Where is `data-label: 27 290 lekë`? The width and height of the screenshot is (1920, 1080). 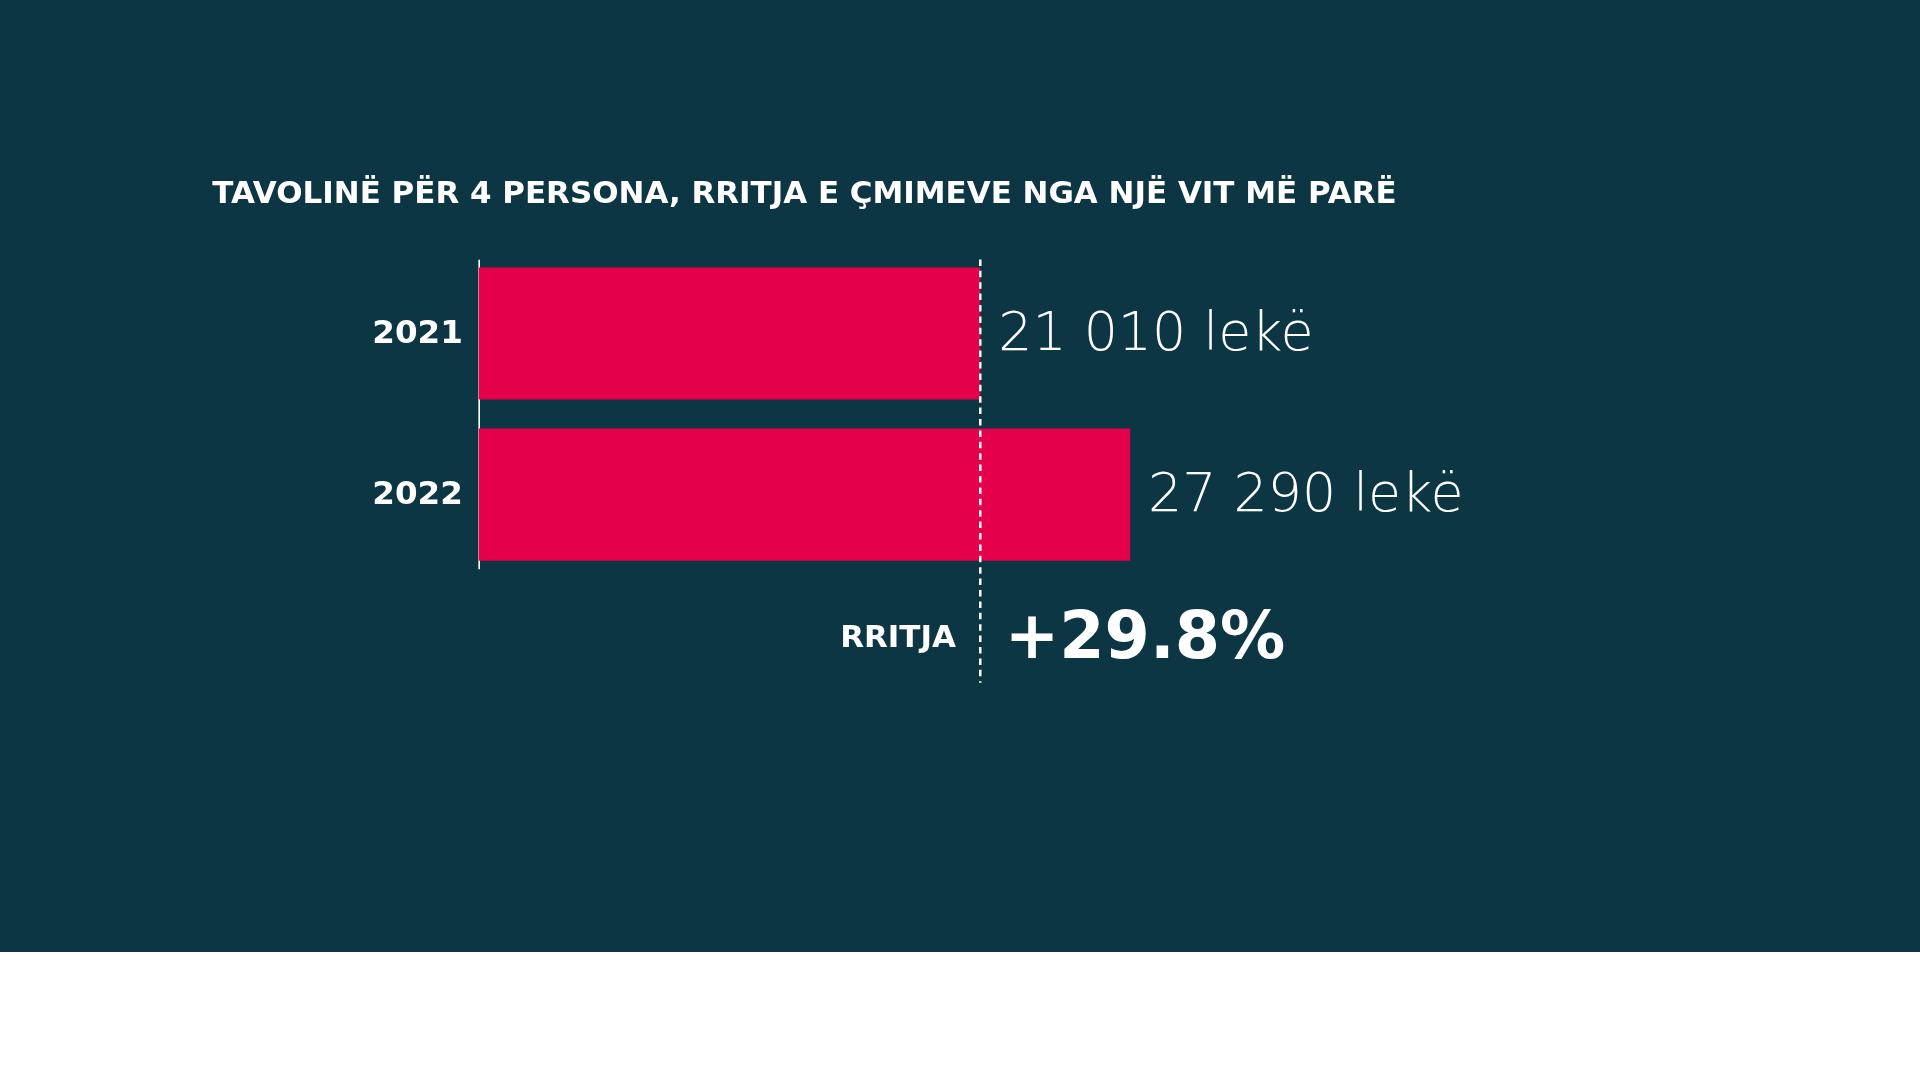
data-label: 27 290 lekë is located at coordinates (1306, 492).